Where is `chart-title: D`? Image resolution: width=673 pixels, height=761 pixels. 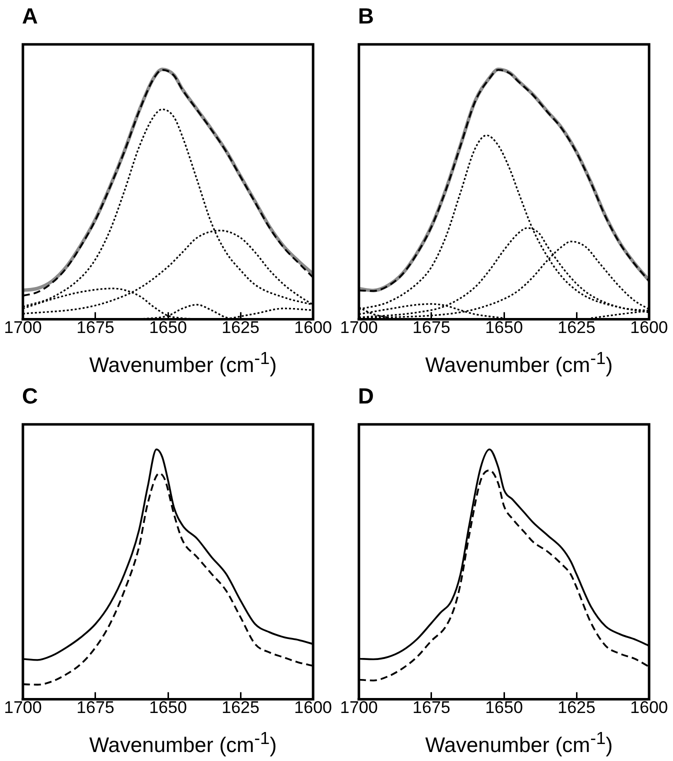
chart-title: D is located at coordinates (366, 395).